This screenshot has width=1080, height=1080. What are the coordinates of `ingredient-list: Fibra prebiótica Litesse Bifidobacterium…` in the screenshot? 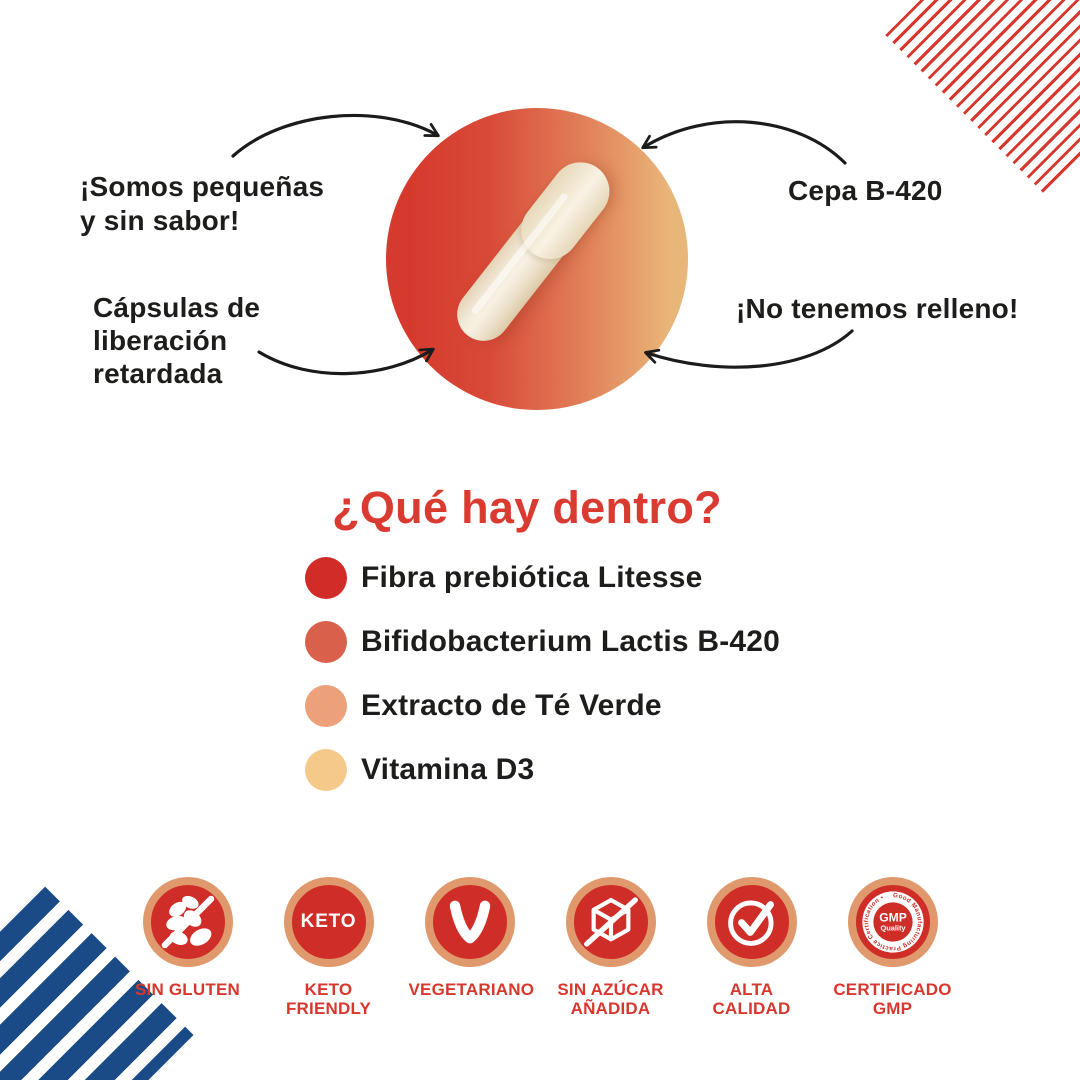 It's located at (542, 685).